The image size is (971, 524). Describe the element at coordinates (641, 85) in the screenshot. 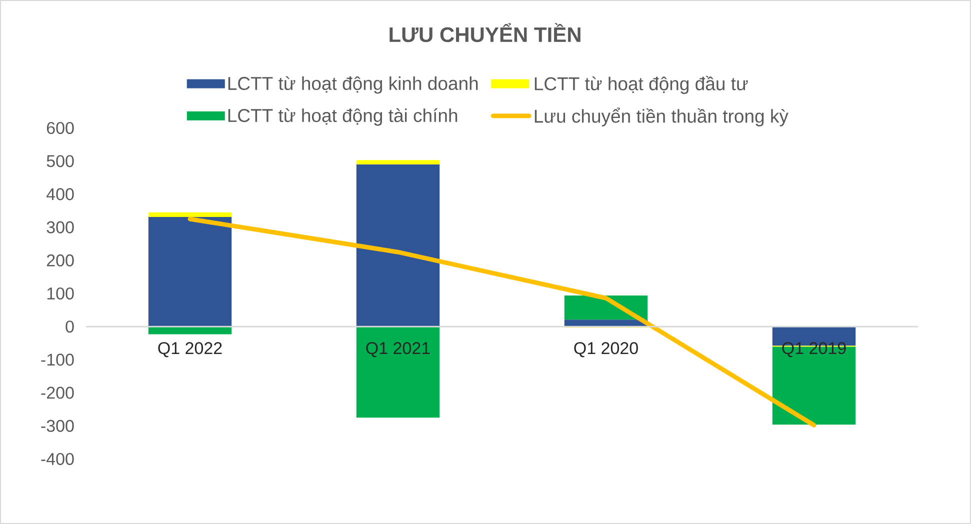

I see `legend-label: LCTT từ hoạt động đầu tư` at that location.